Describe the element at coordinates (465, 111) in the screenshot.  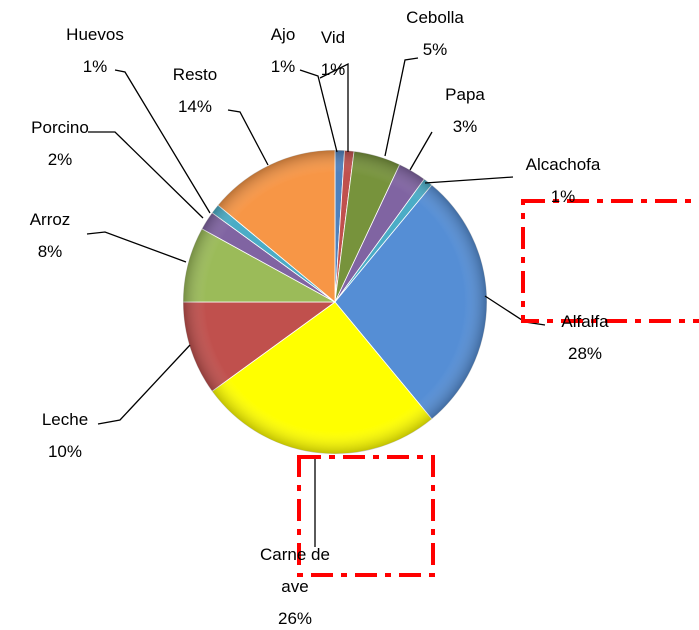
I see `slice-label: Papa 3%` at that location.